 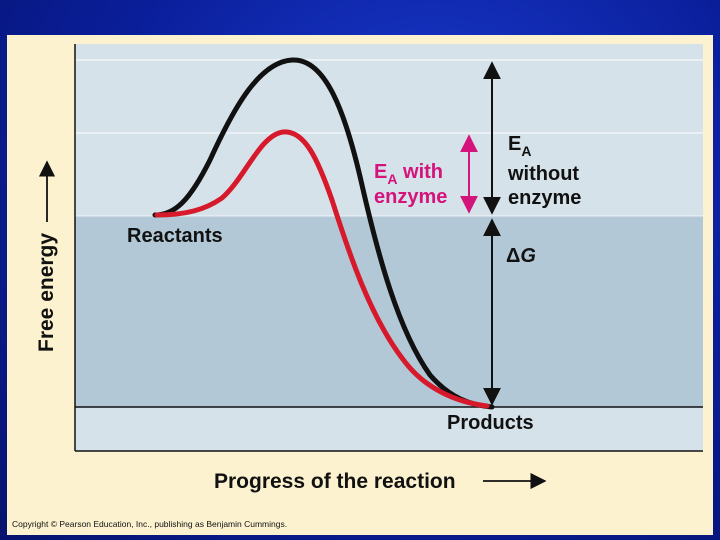 What do you see at coordinates (543, 174) in the screenshot?
I see `ea-without-enzyme-label-line2: without` at bounding box center [543, 174].